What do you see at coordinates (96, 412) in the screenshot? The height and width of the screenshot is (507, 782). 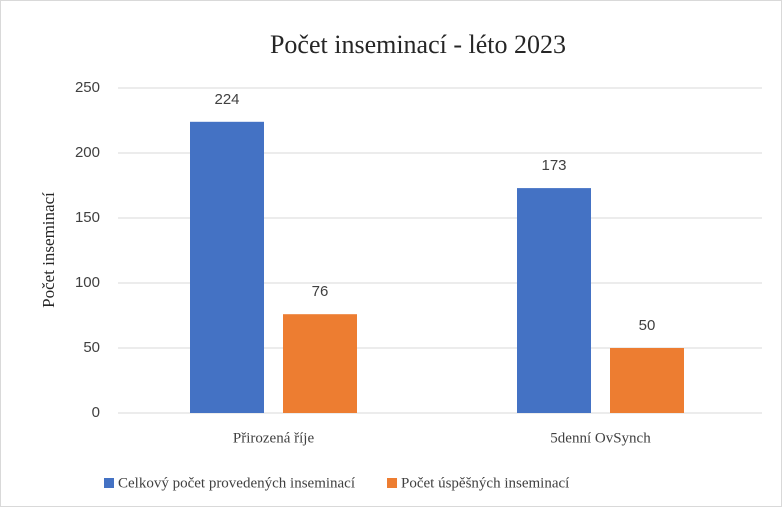 I see `y-tick-label: 0` at bounding box center [96, 412].